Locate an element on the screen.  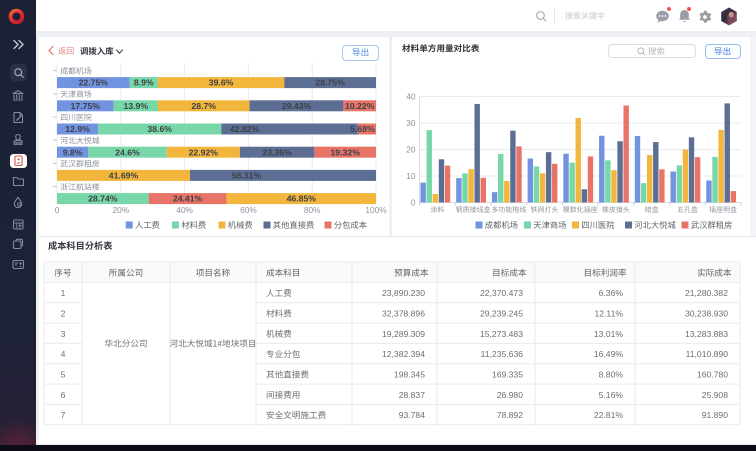
svg-text: 30 is located at coordinates (411, 123).